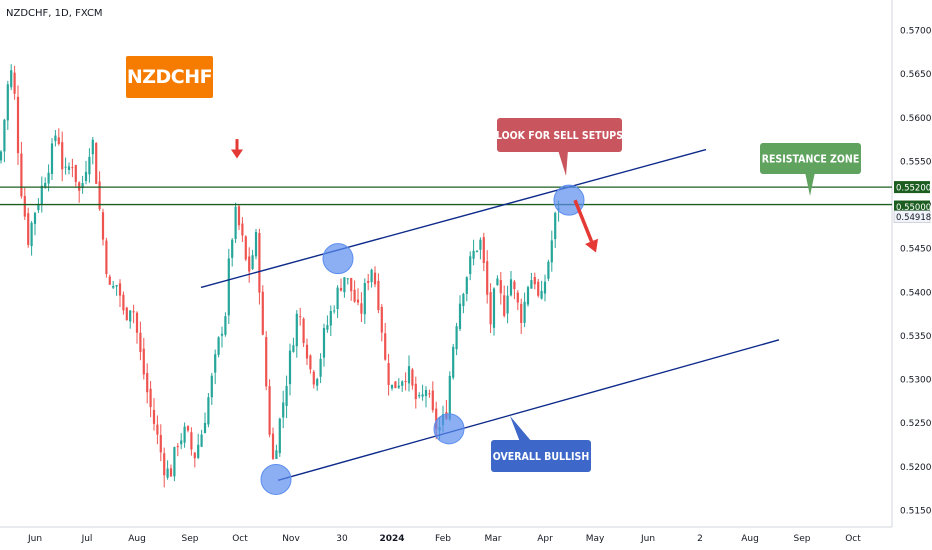 This screenshot has width=932, height=550. What do you see at coordinates (34, 539) in the screenshot?
I see `x-tick-label: Jun` at bounding box center [34, 539].